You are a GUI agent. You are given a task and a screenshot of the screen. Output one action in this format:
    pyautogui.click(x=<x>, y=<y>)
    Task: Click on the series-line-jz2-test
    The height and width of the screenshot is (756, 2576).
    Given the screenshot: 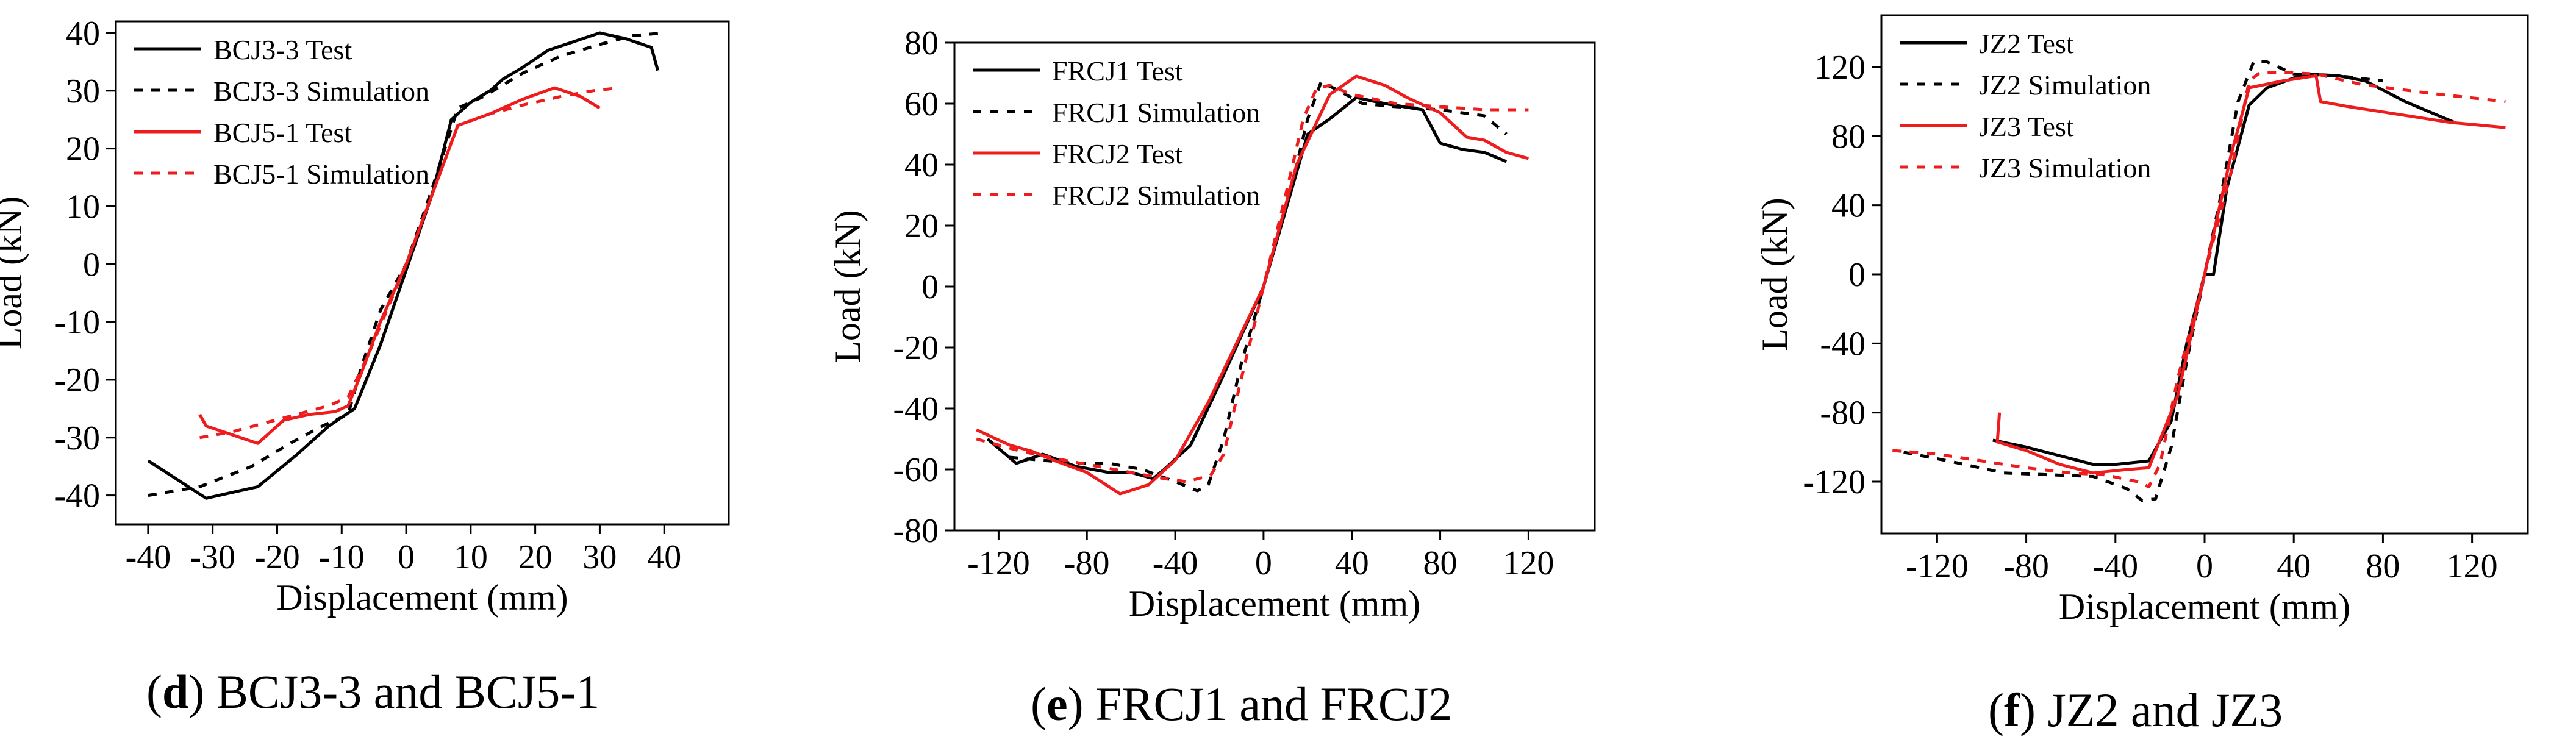 What is the action you would take?
    pyautogui.click(x=2223, y=269)
    